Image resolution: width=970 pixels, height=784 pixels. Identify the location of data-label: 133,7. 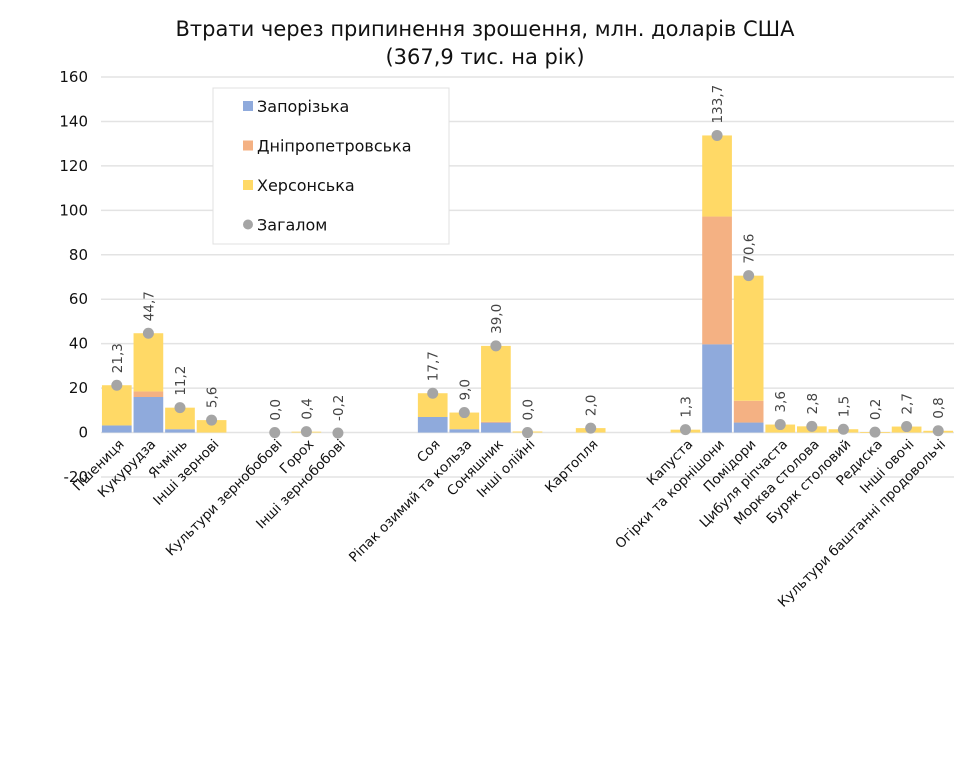
(718, 104).